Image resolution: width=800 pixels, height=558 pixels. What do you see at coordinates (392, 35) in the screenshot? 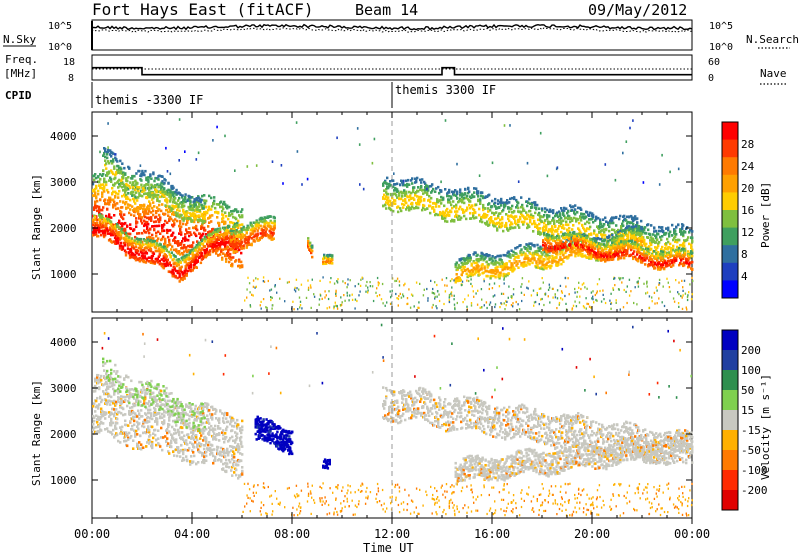
I see `noise-traces` at bounding box center [392, 35].